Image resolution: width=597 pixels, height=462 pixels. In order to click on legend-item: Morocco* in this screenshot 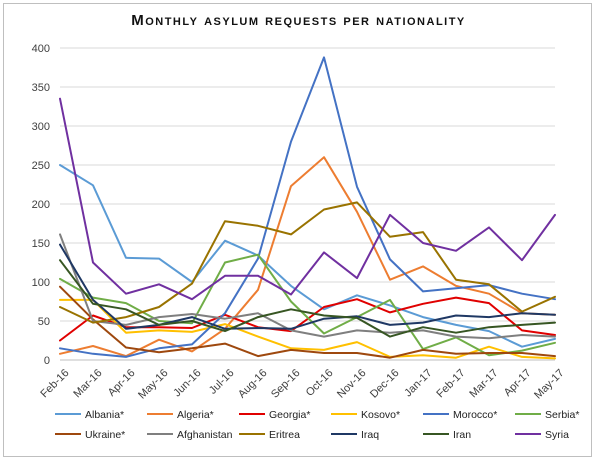, I will do `click(460, 415)`.